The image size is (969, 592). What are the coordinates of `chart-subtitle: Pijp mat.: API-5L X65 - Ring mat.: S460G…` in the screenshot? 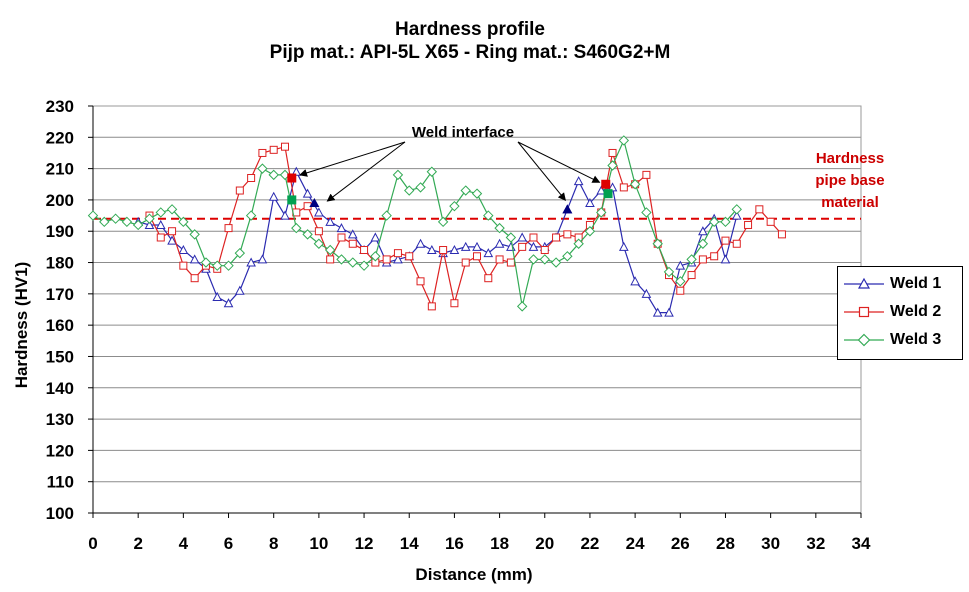 It's located at (470, 52).